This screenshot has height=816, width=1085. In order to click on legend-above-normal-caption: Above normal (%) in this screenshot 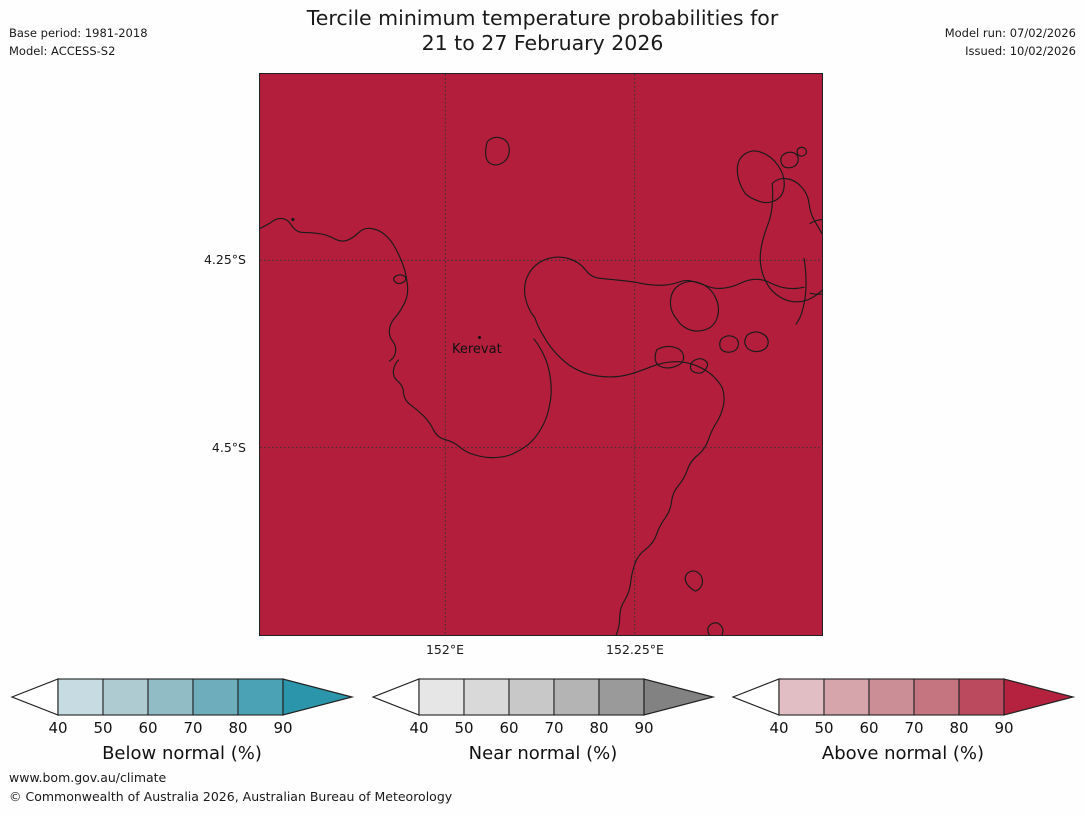, I will do `click(903, 753)`.